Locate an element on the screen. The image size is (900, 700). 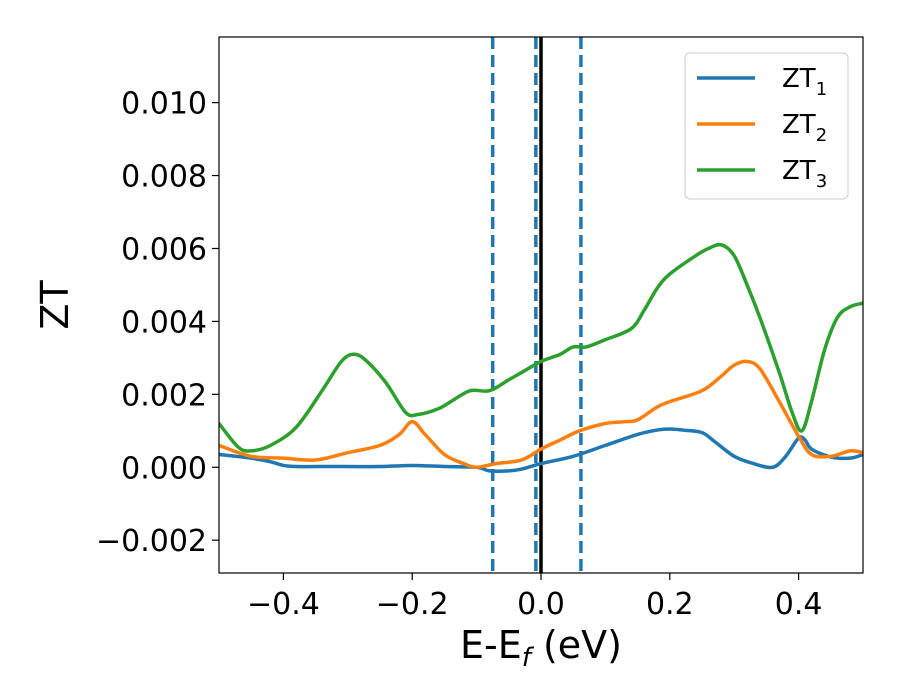
x-tick-label: 0.2 is located at coordinates (670, 604).